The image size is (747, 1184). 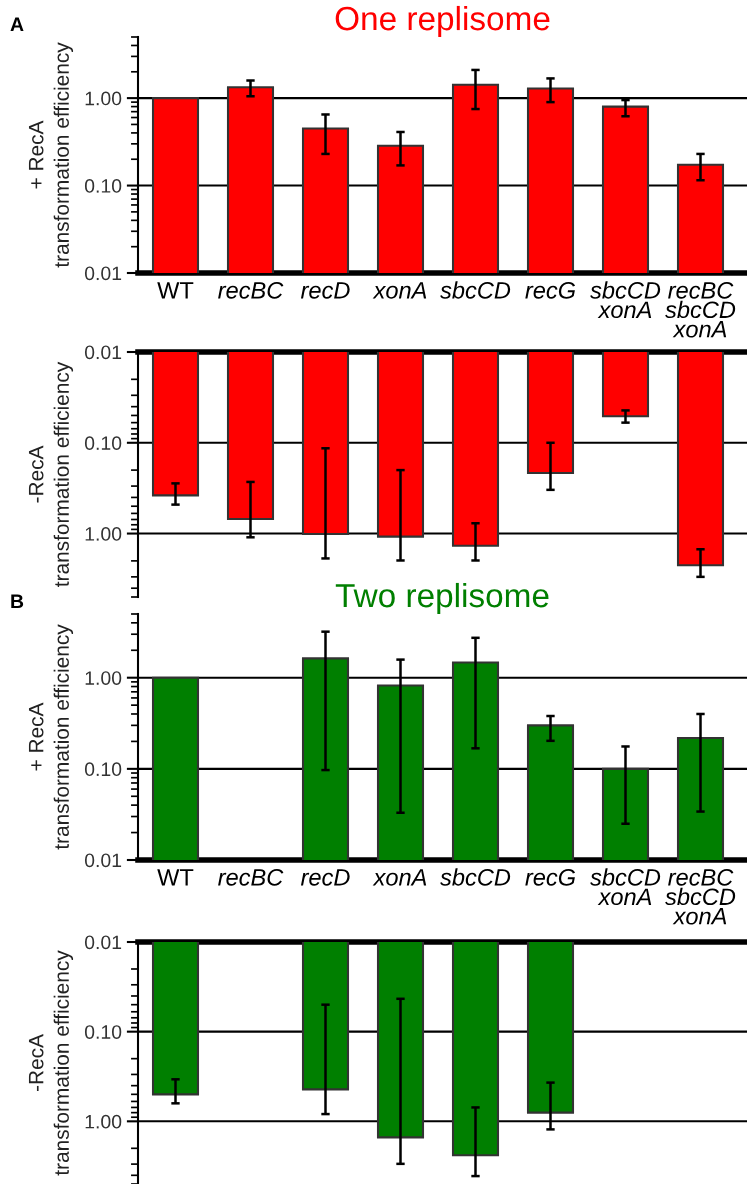 I want to click on text: B, so click(x=17, y=601).